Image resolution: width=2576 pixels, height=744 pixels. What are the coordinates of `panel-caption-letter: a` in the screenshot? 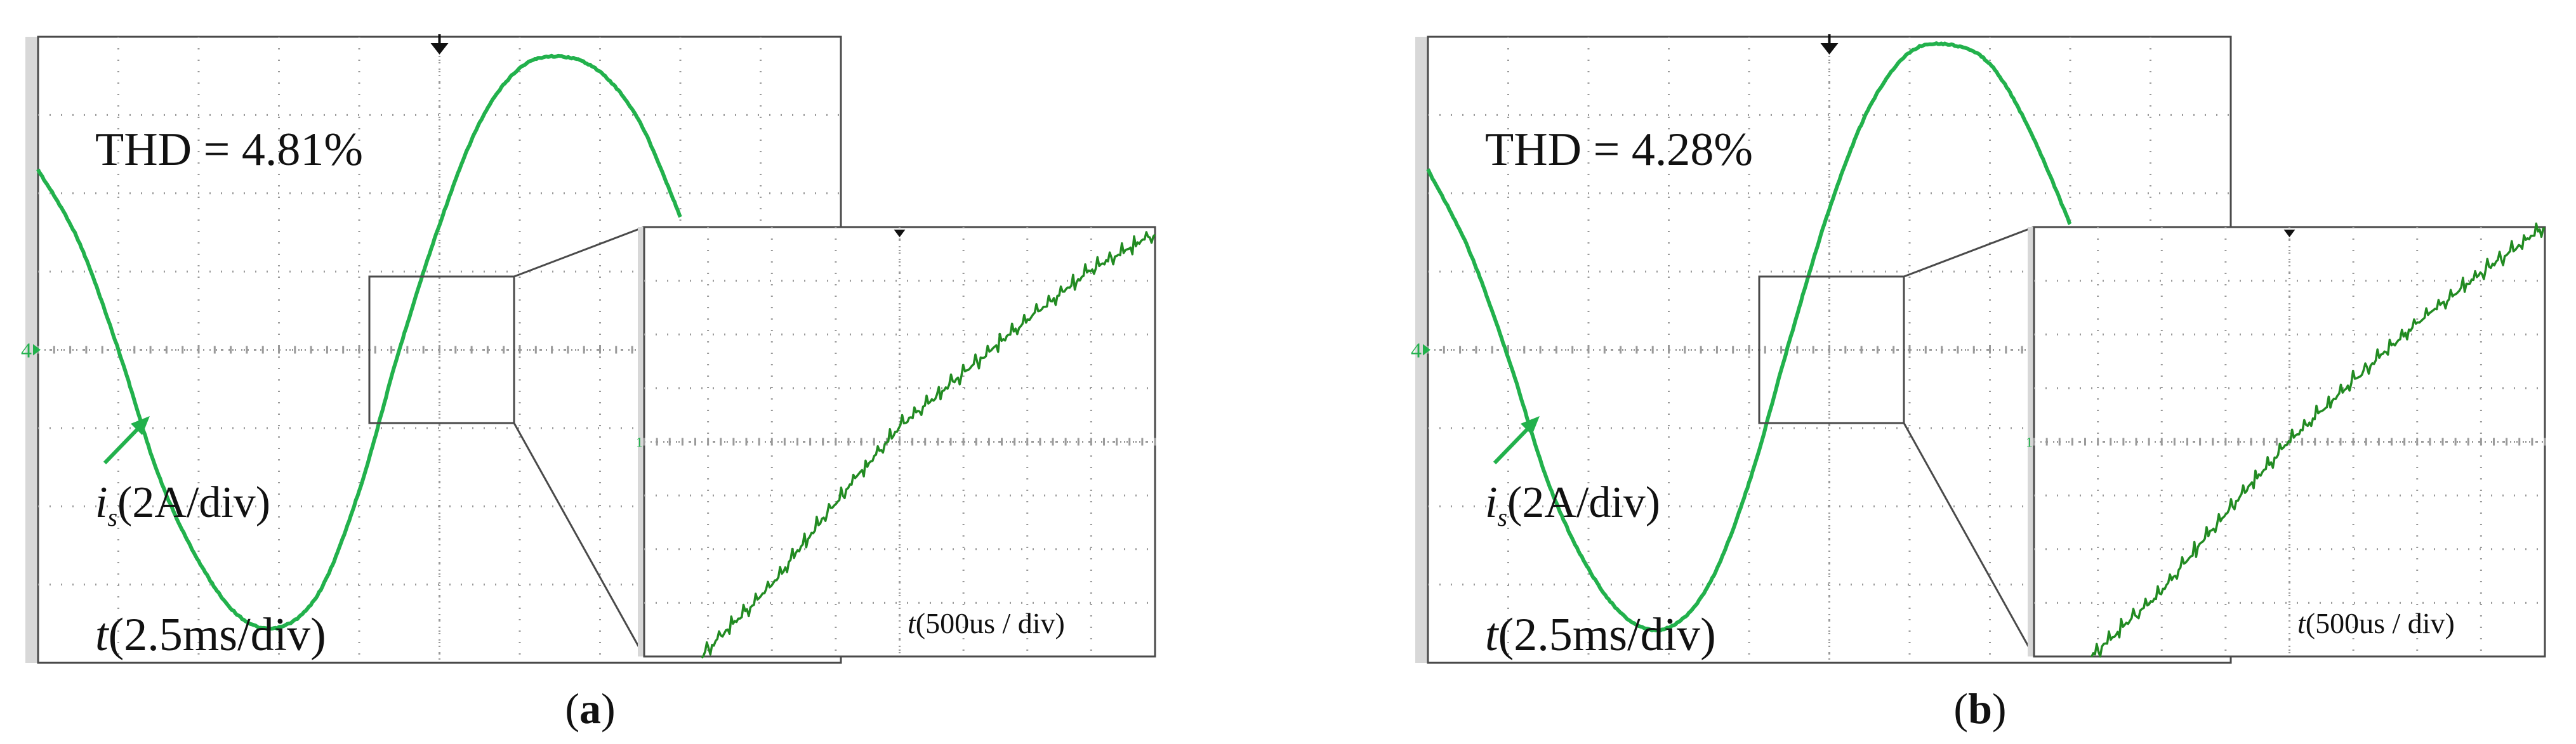 It's located at (590, 709).